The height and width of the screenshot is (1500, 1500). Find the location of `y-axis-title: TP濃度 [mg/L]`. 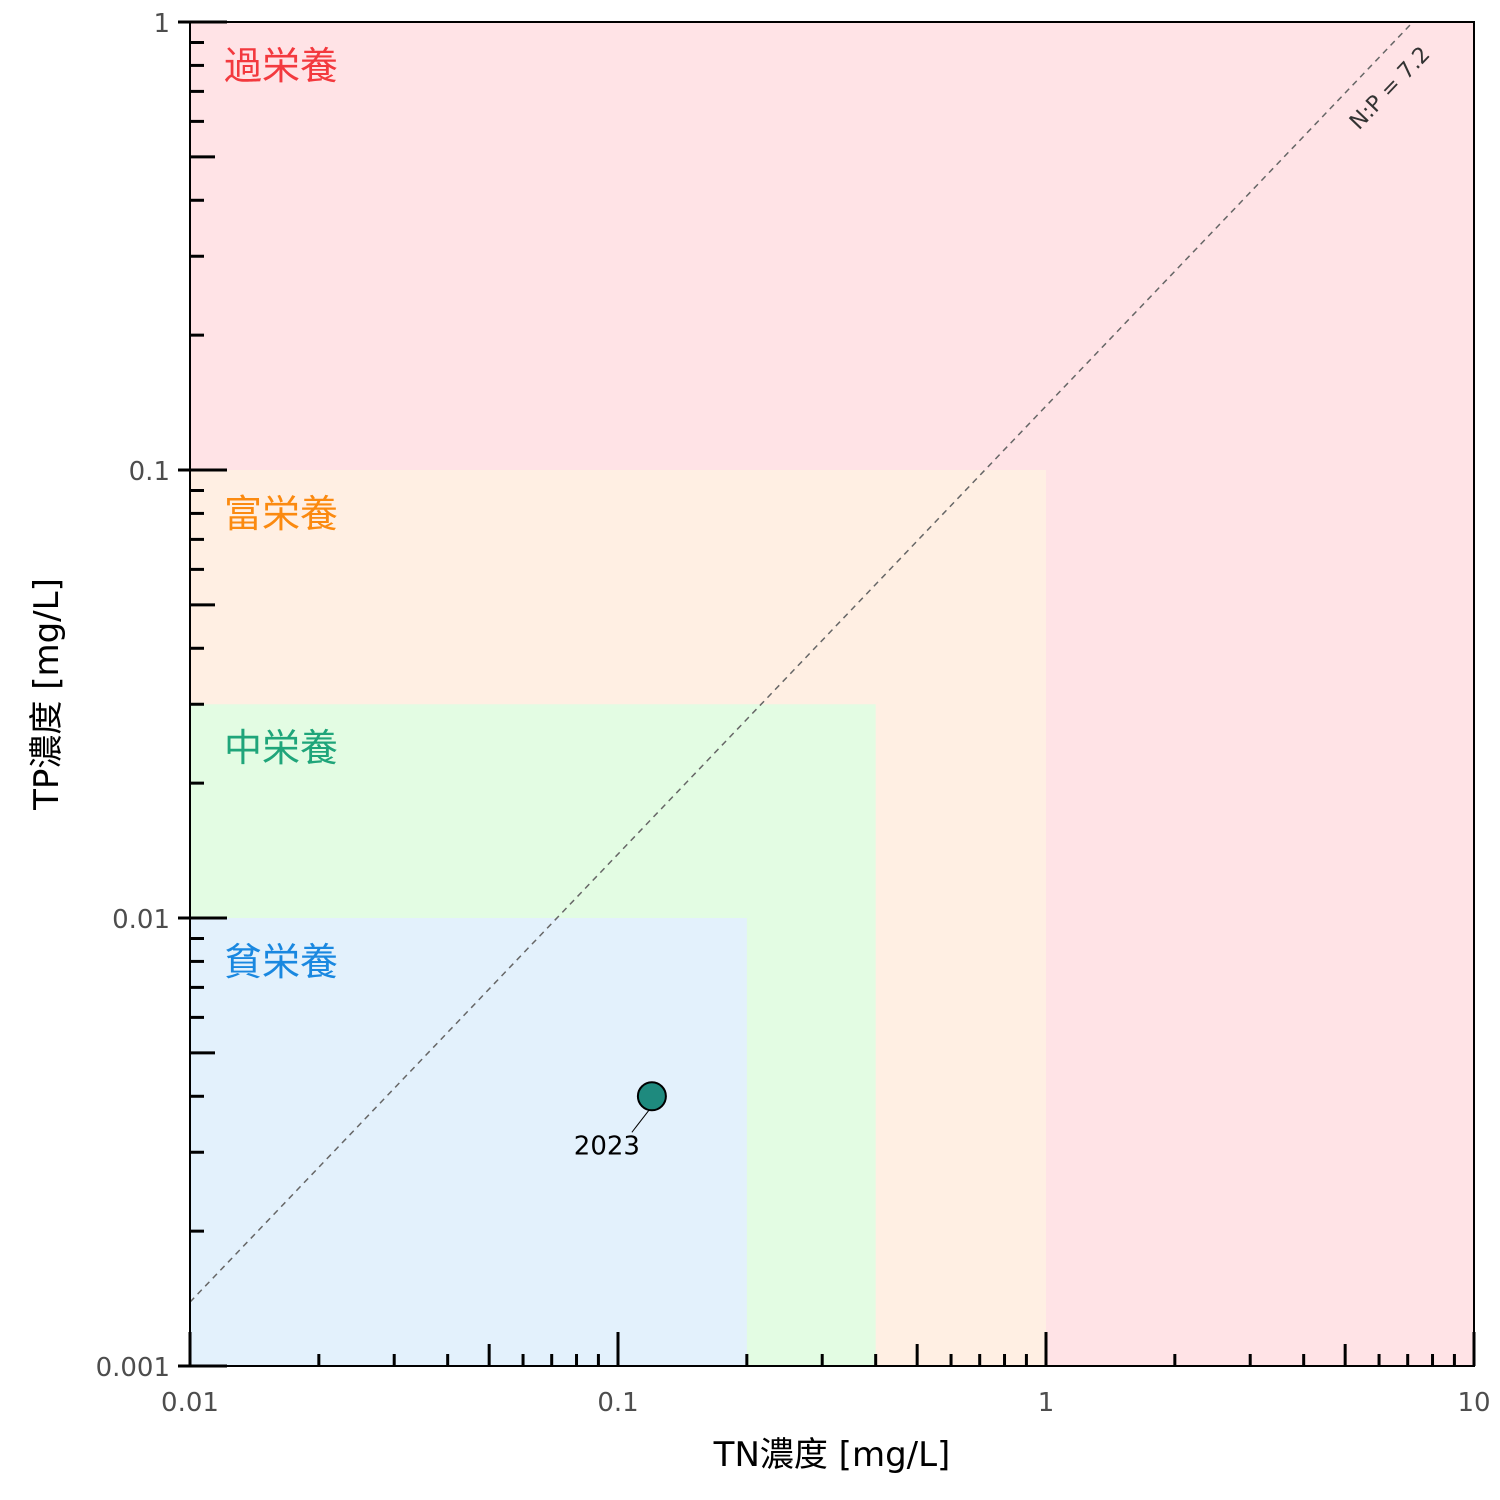

y-axis-title: TP濃度 [mg/L] is located at coordinates (47, 694).